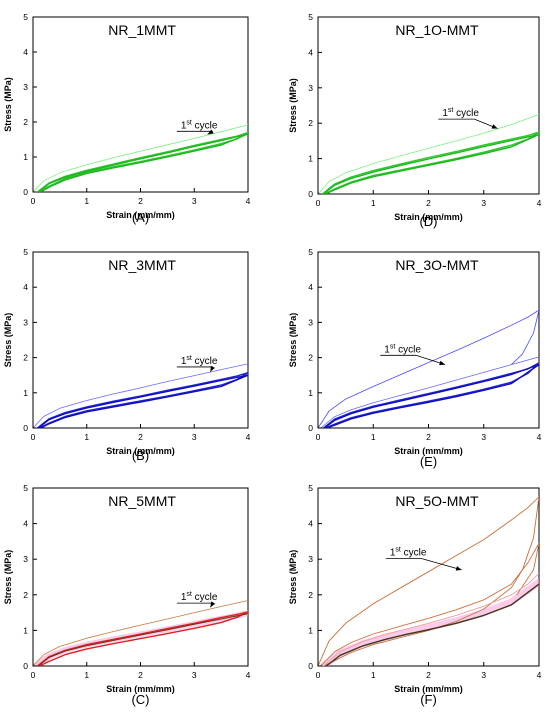  I want to click on chart-title: NR_3MMT, so click(142, 265).